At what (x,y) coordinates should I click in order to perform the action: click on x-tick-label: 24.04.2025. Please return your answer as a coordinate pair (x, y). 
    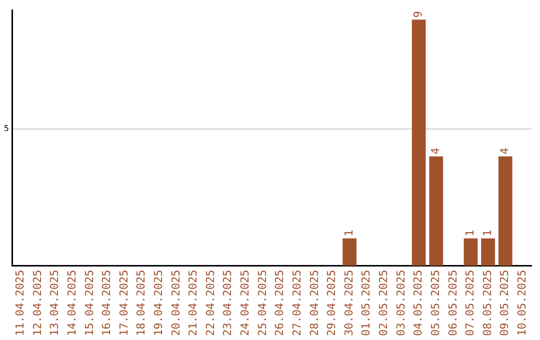
    Looking at the image, I should click on (245, 303).